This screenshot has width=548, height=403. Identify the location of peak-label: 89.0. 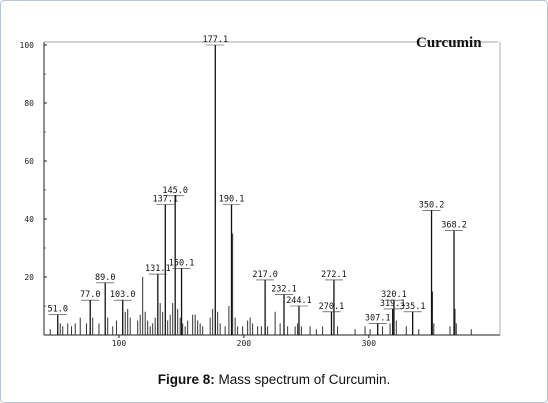
(105, 278).